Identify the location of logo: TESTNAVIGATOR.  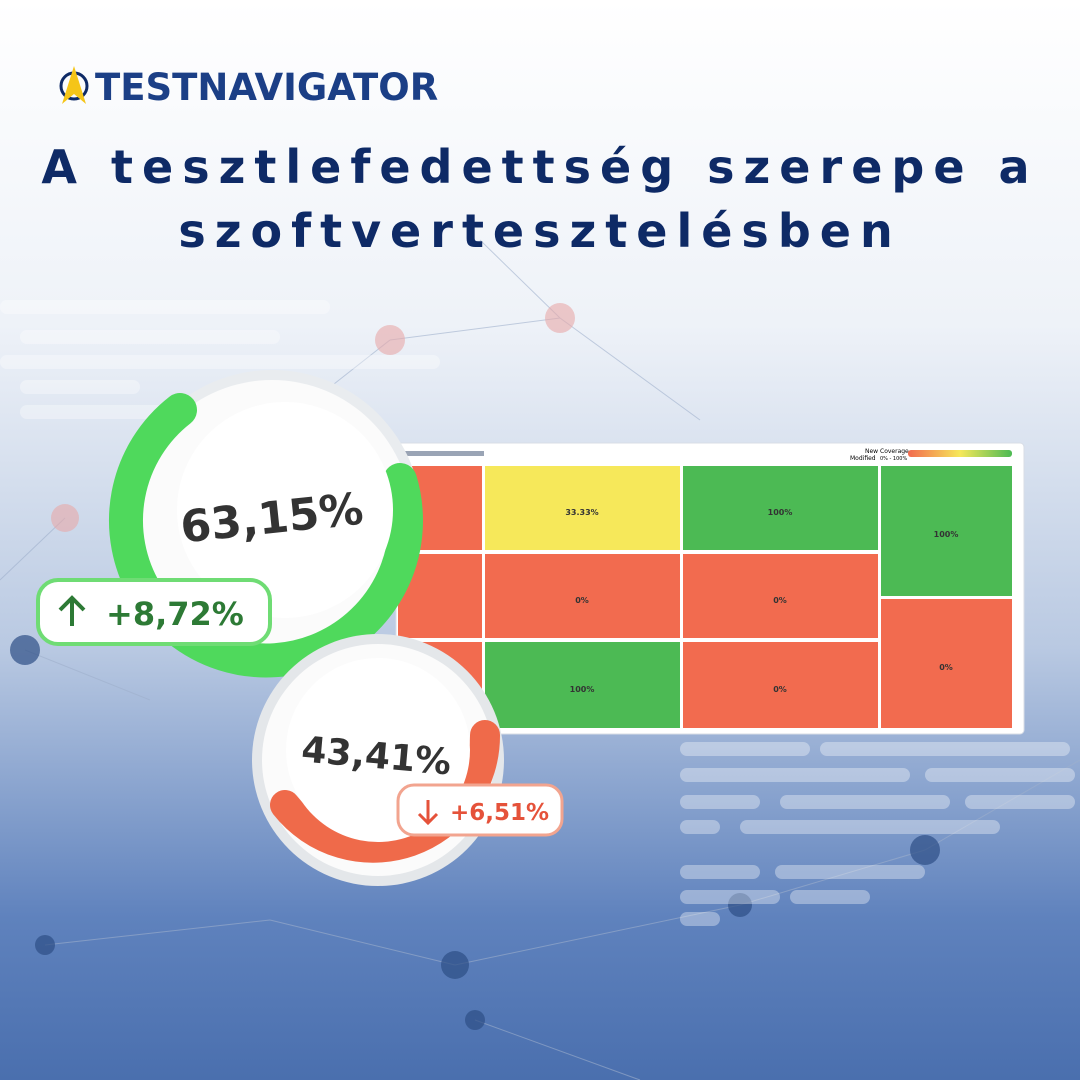
(248, 87).